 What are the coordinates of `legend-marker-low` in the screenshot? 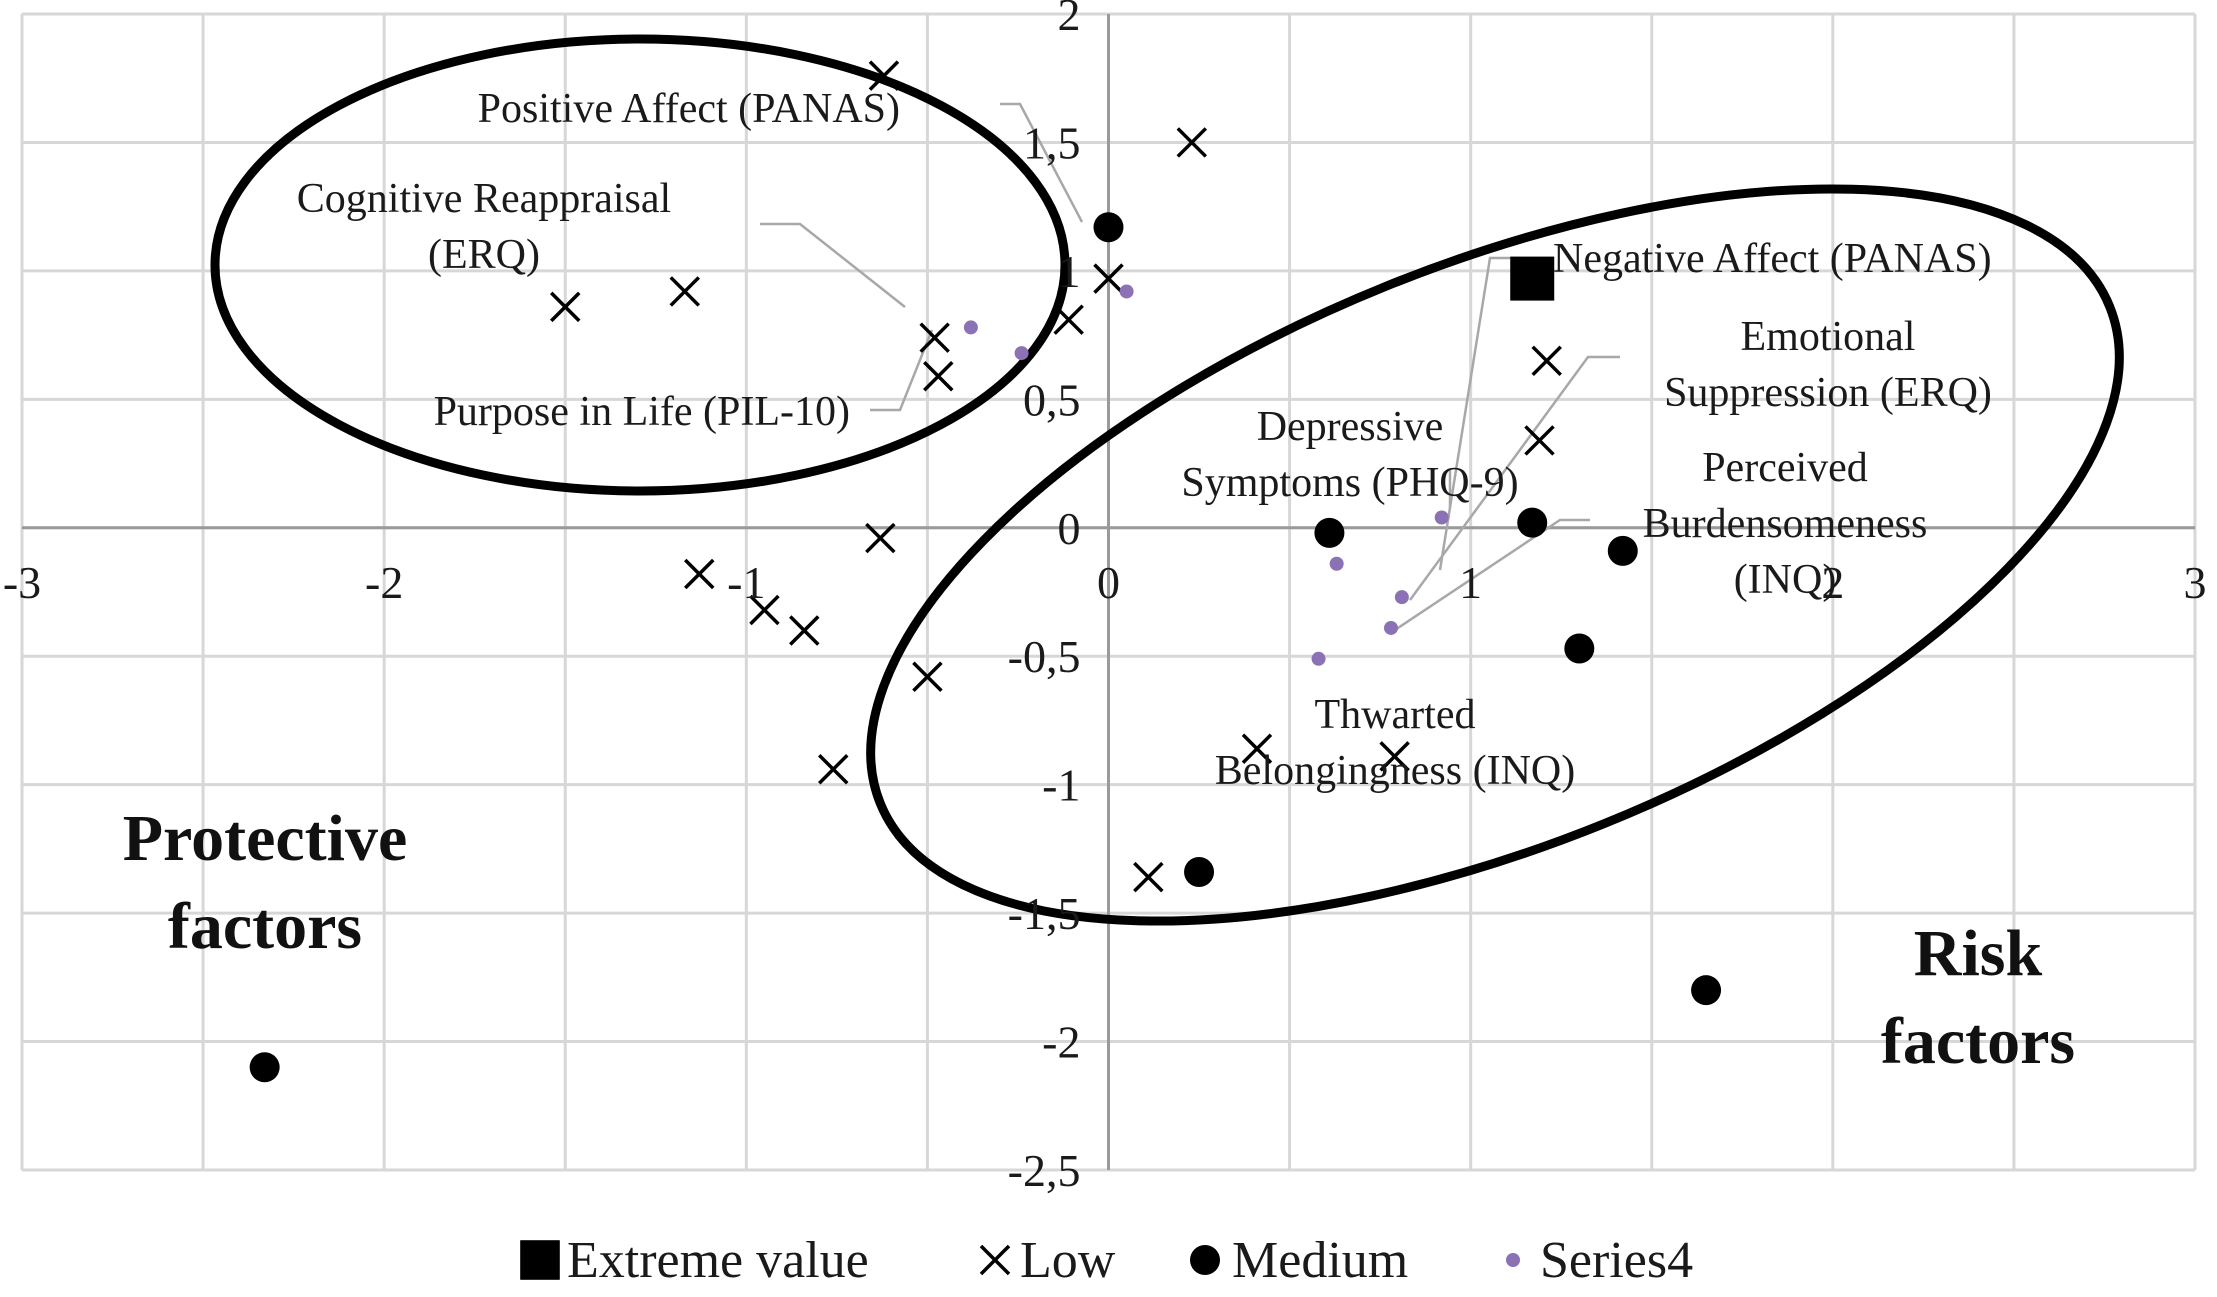 It's located at (995, 1260).